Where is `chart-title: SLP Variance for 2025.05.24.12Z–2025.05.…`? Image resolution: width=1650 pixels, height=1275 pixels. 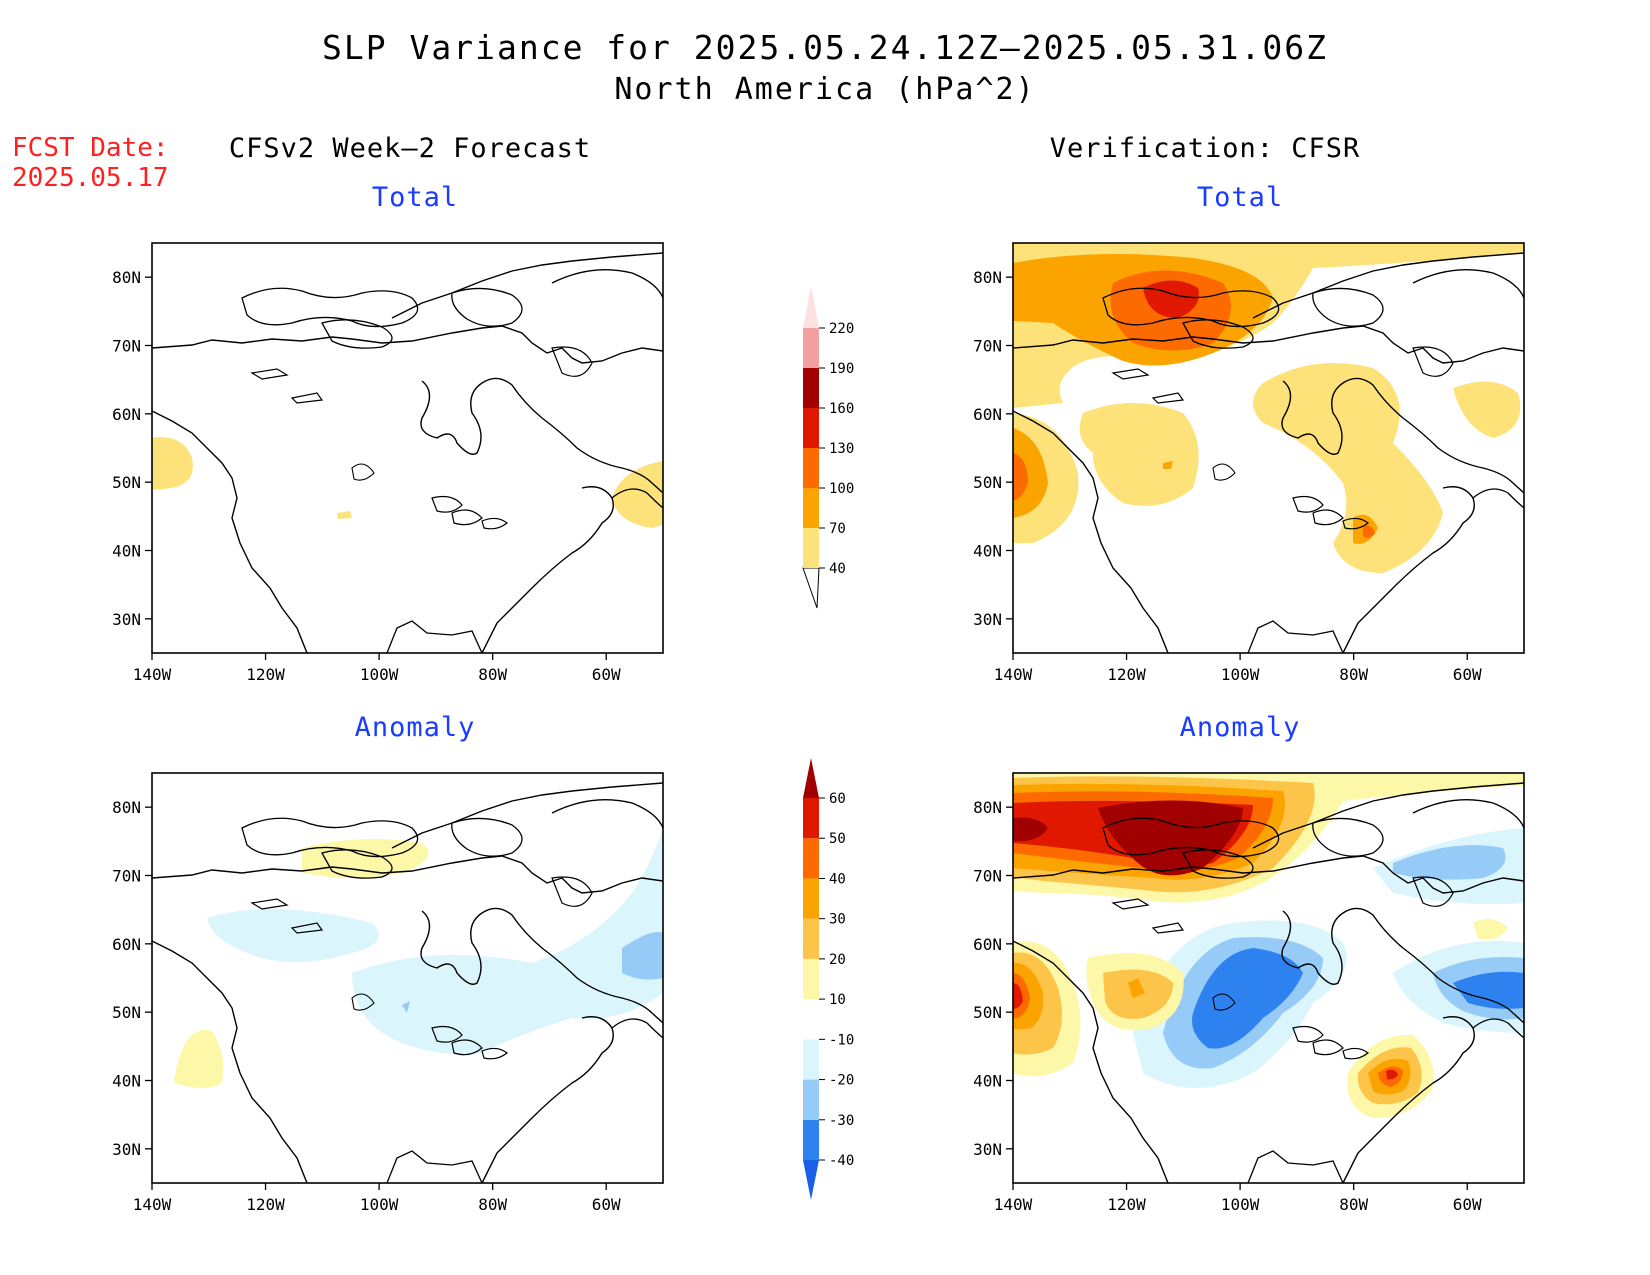
chart-title: SLP Variance for 2025.05.24.12Z–2025.05.… is located at coordinates (825, 47).